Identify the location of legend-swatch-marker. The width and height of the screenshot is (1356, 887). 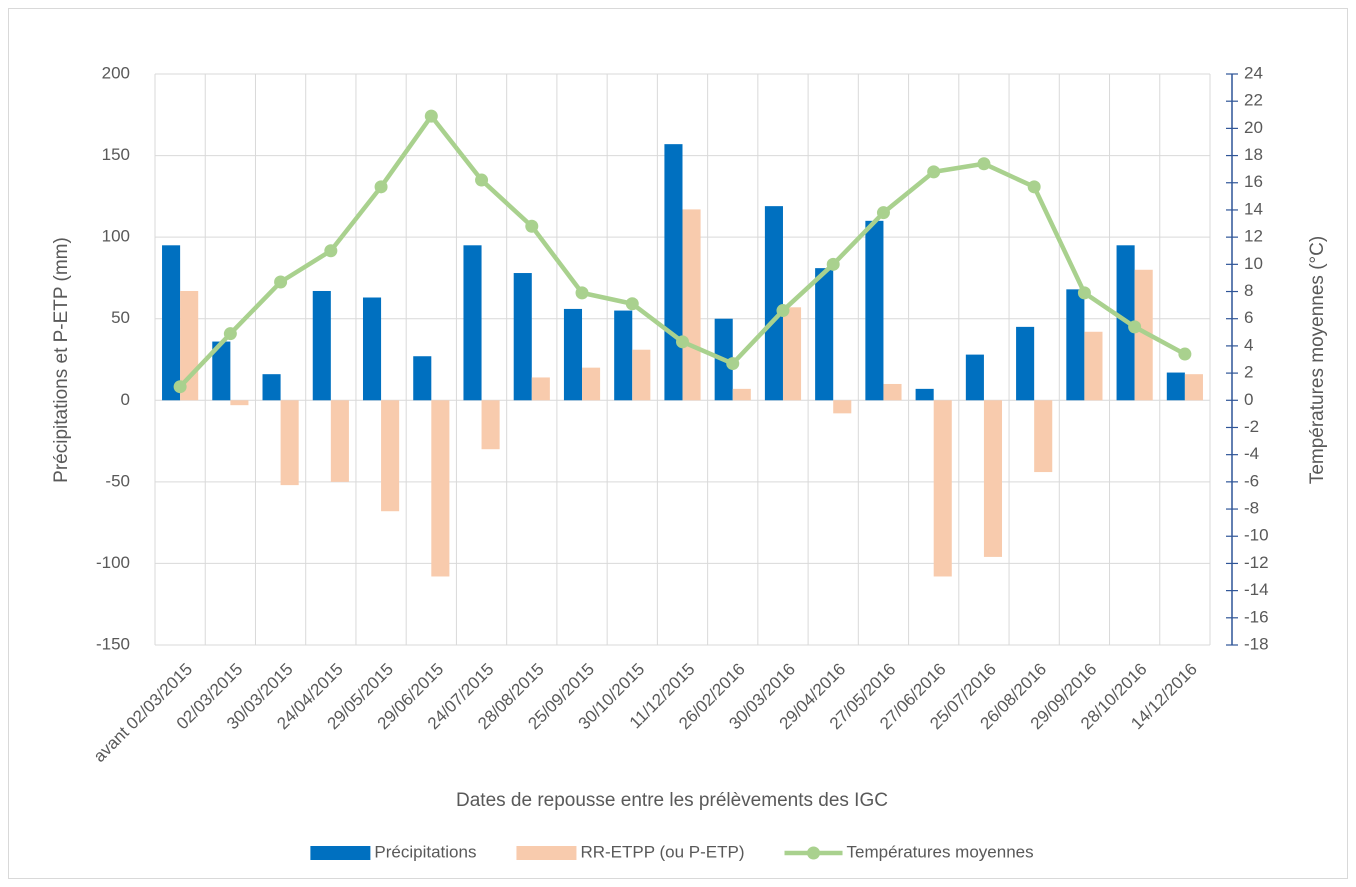
(814, 853).